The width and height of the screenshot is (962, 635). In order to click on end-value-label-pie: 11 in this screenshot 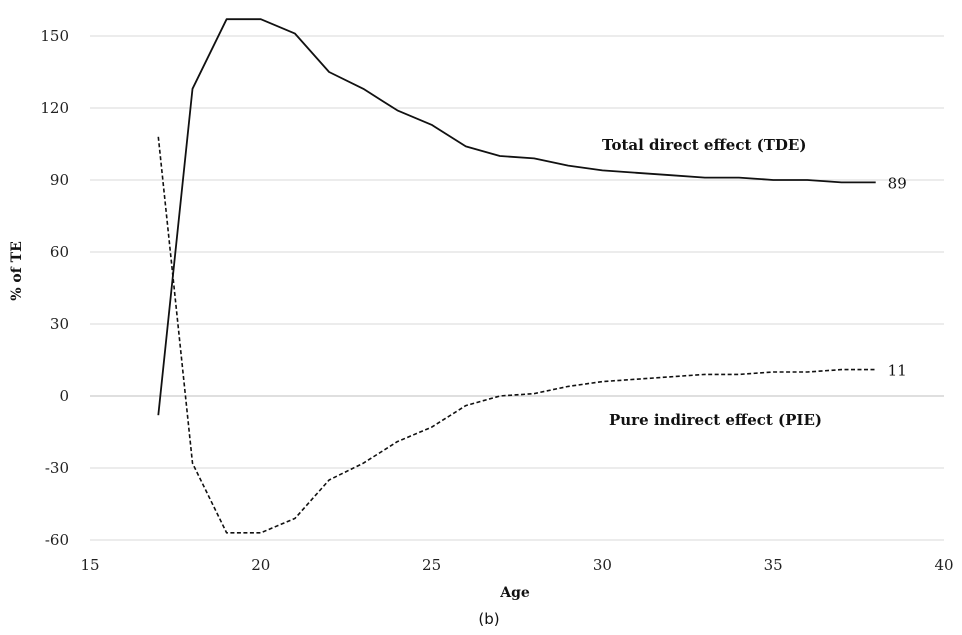, I will do `click(897, 371)`.